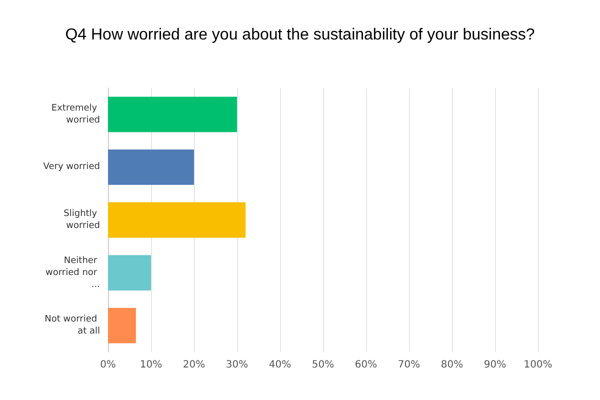 The height and width of the screenshot is (400, 600). I want to click on y-tick-label: Extremely worried, so click(75, 114).